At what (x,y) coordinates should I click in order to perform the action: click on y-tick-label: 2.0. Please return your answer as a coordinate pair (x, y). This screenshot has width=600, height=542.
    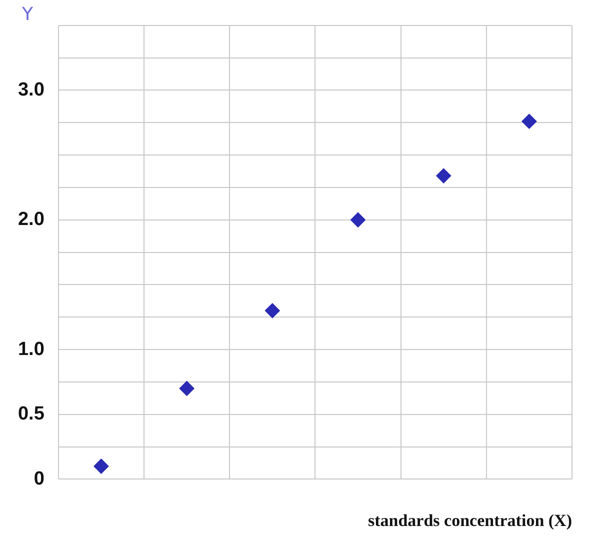
    Looking at the image, I should click on (31, 219).